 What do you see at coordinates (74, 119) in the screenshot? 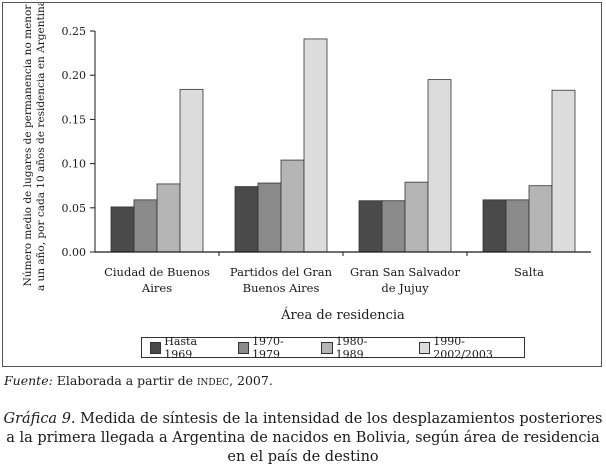
I see `y-tick-label: 0.15` at bounding box center [74, 119].